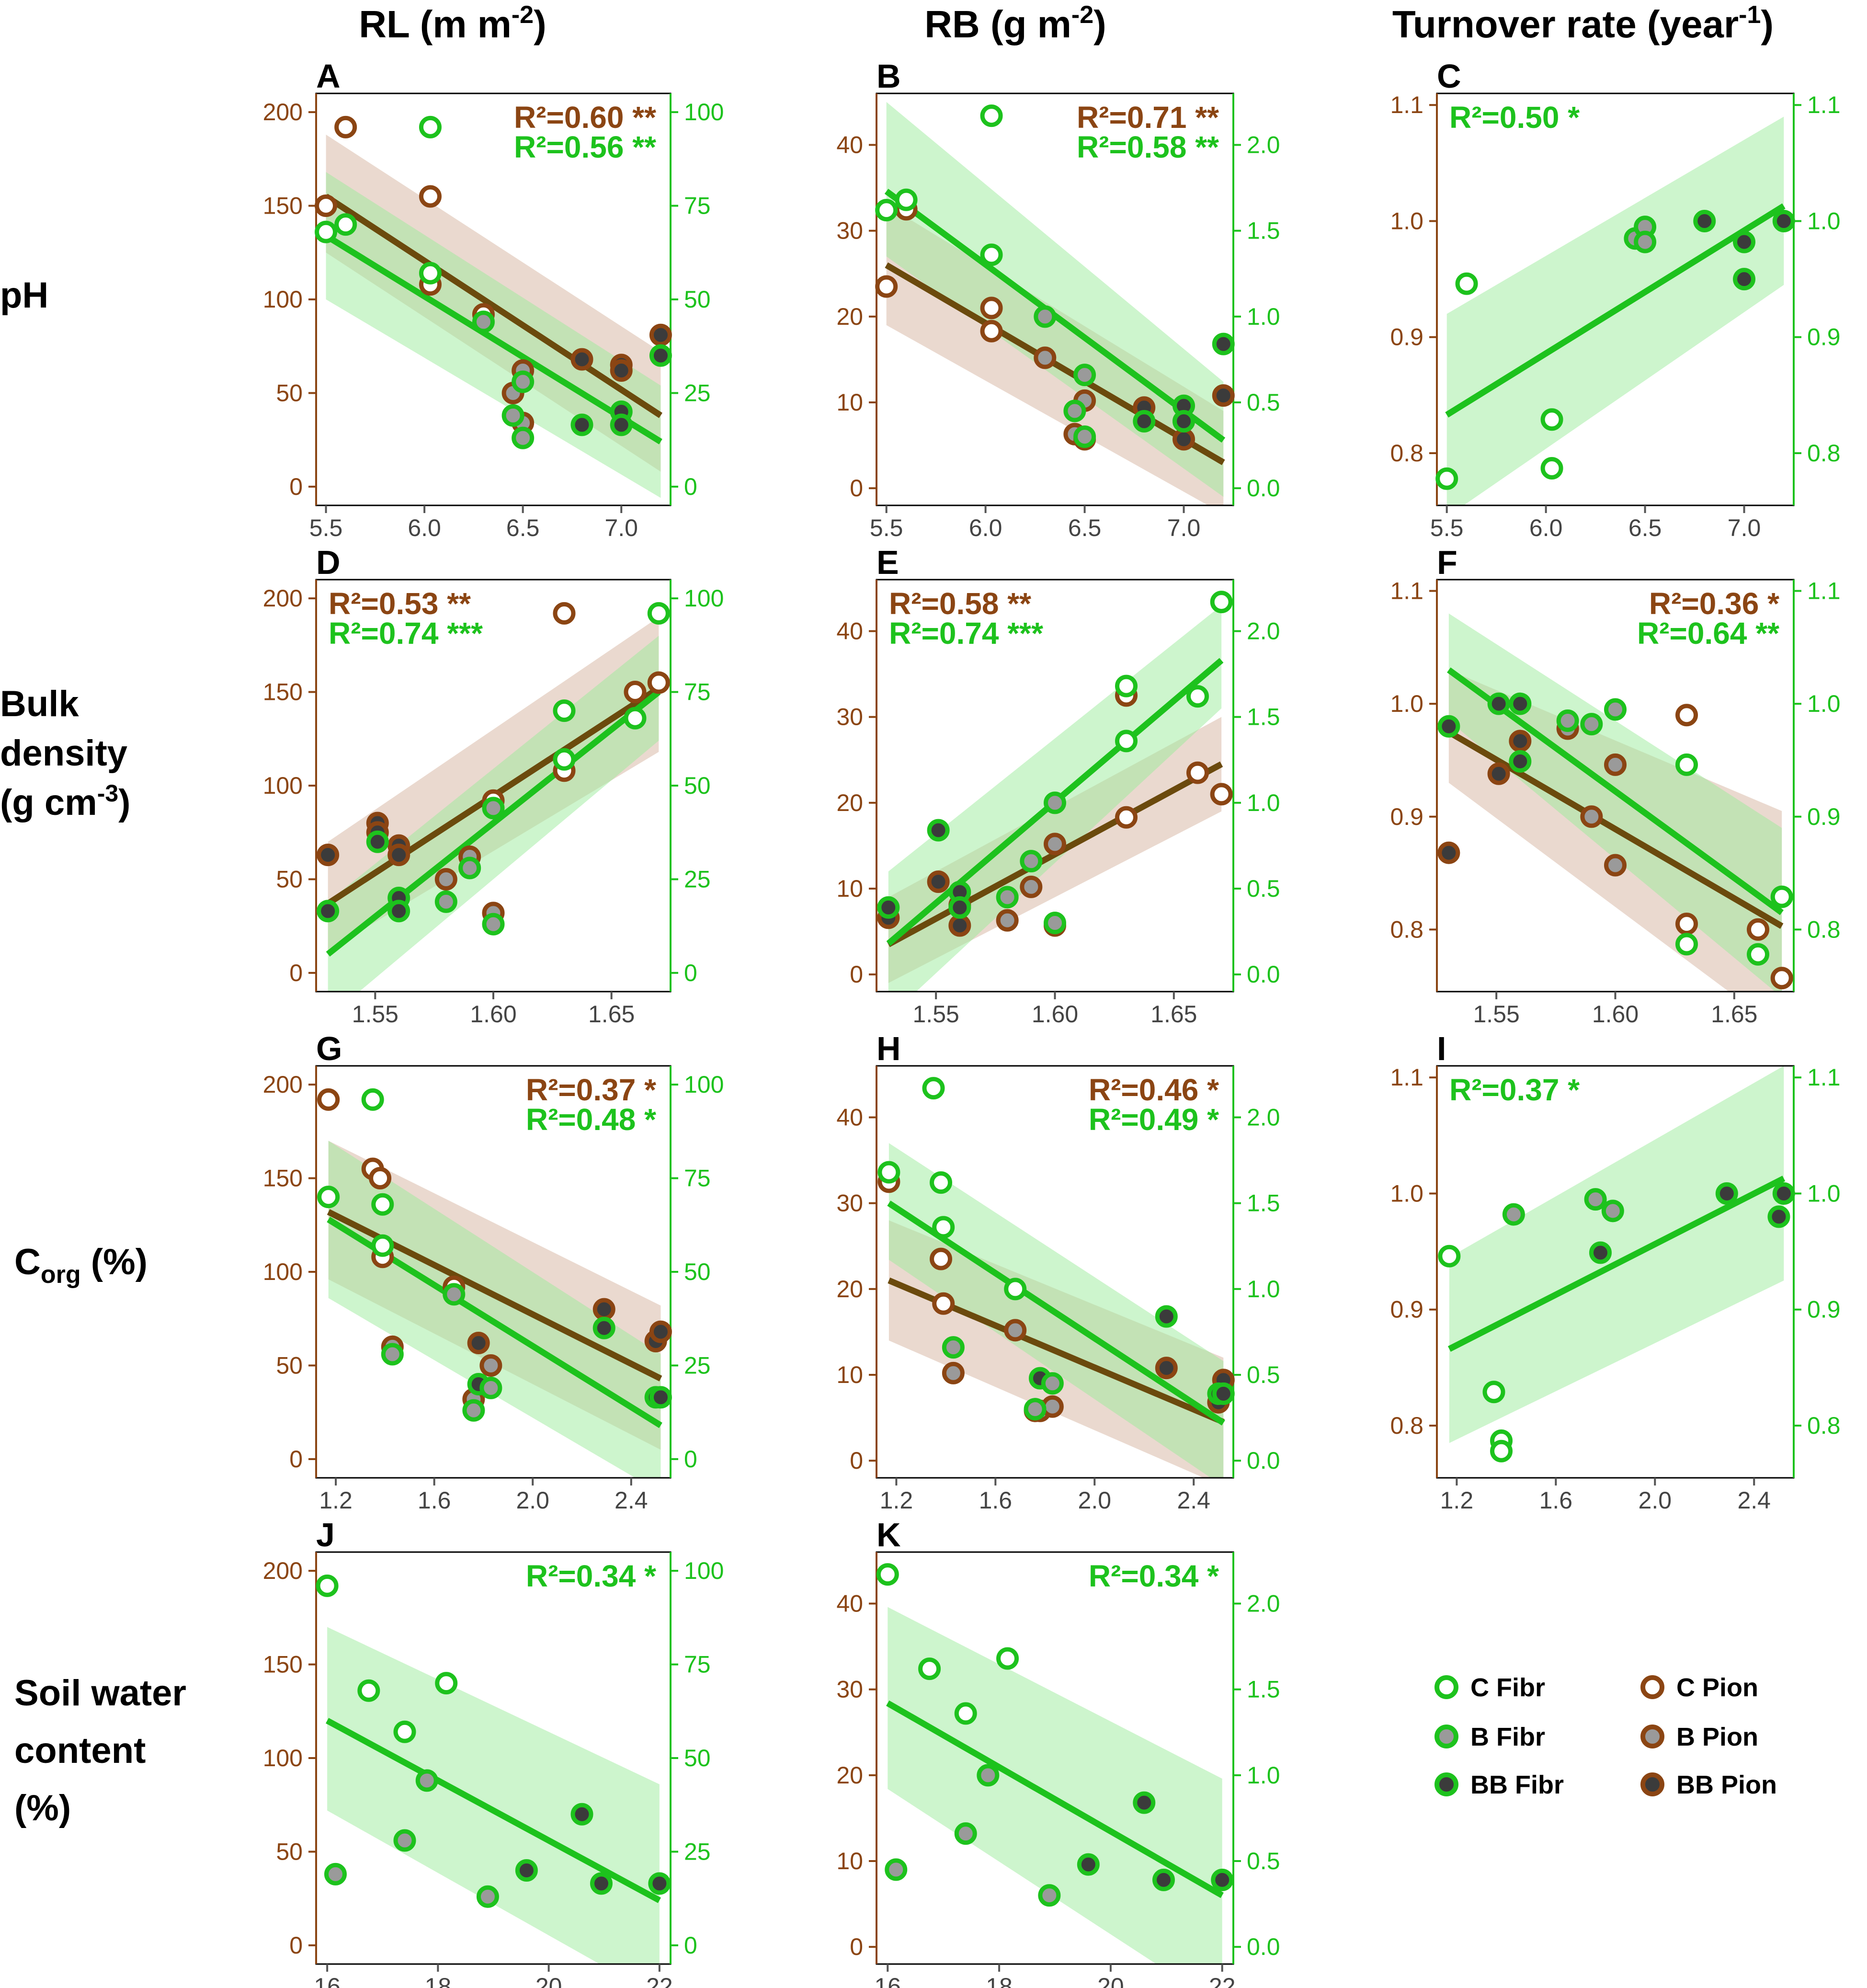 The width and height of the screenshot is (1867, 1988). I want to click on x-tick-label: 1.60, so click(493, 1014).